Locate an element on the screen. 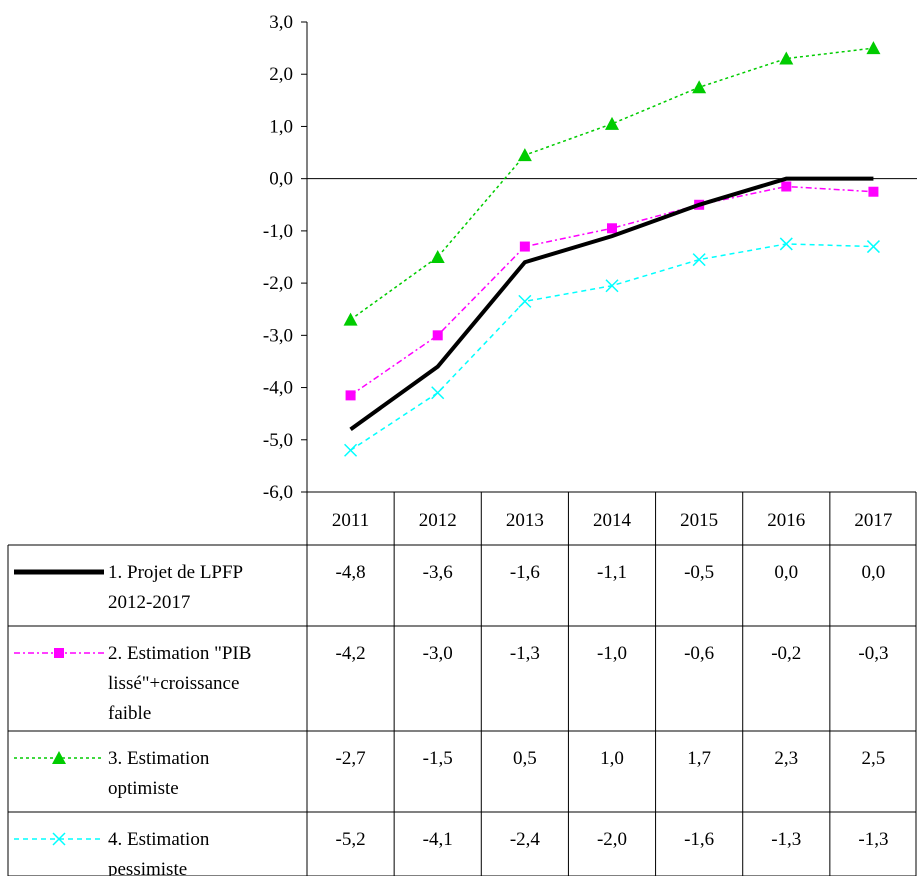 This screenshot has height=876, width=917. legend-series-name: 4. Estimation is located at coordinates (159, 839).